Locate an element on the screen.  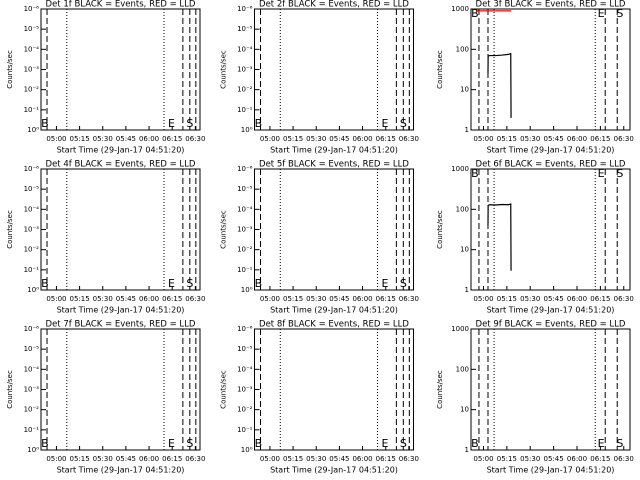
panel-title: Det 8f BLACK = Events, RED = LLD is located at coordinates (334, 325).